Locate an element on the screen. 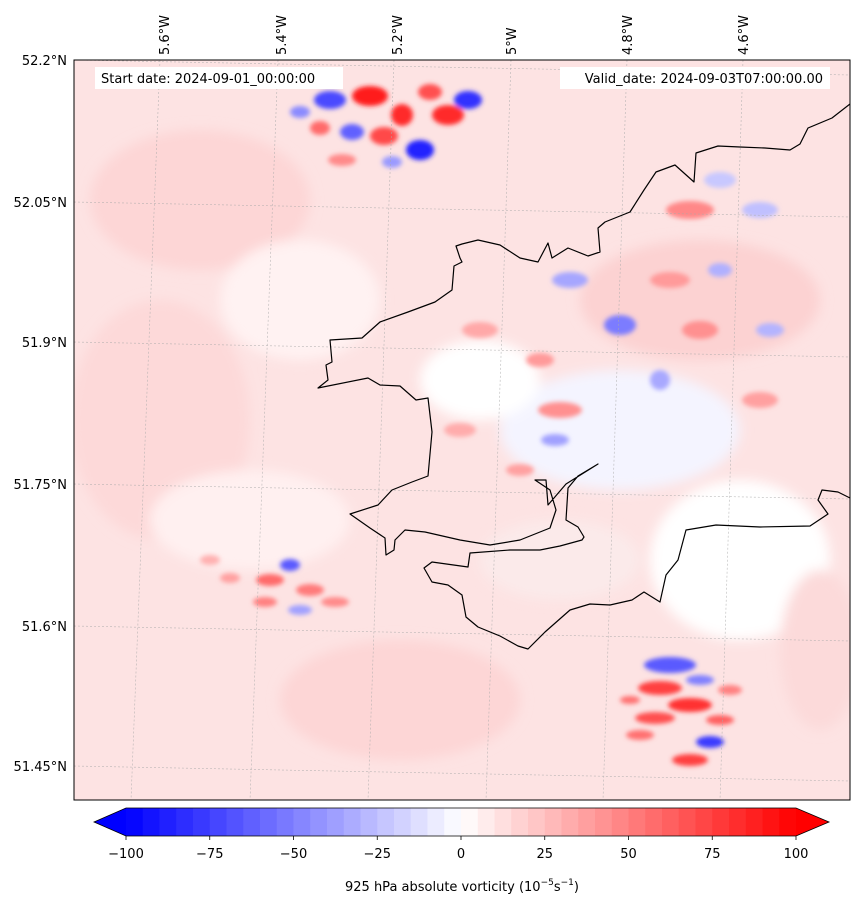 The height and width of the screenshot is (908, 859). colorbar-label-exp1: −5 is located at coordinates (547, 883).